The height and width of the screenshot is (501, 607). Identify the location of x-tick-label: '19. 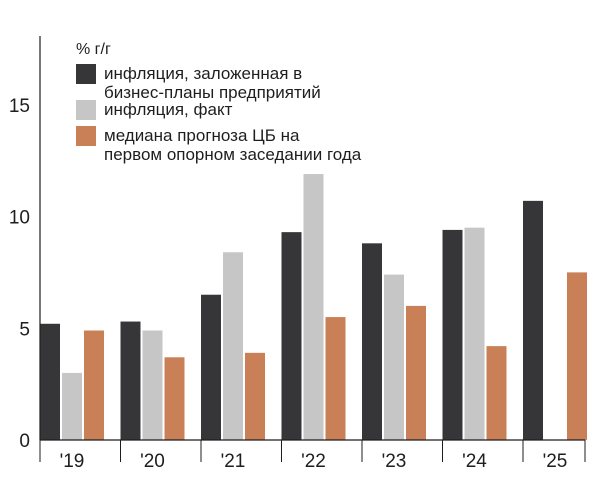
(72, 461).